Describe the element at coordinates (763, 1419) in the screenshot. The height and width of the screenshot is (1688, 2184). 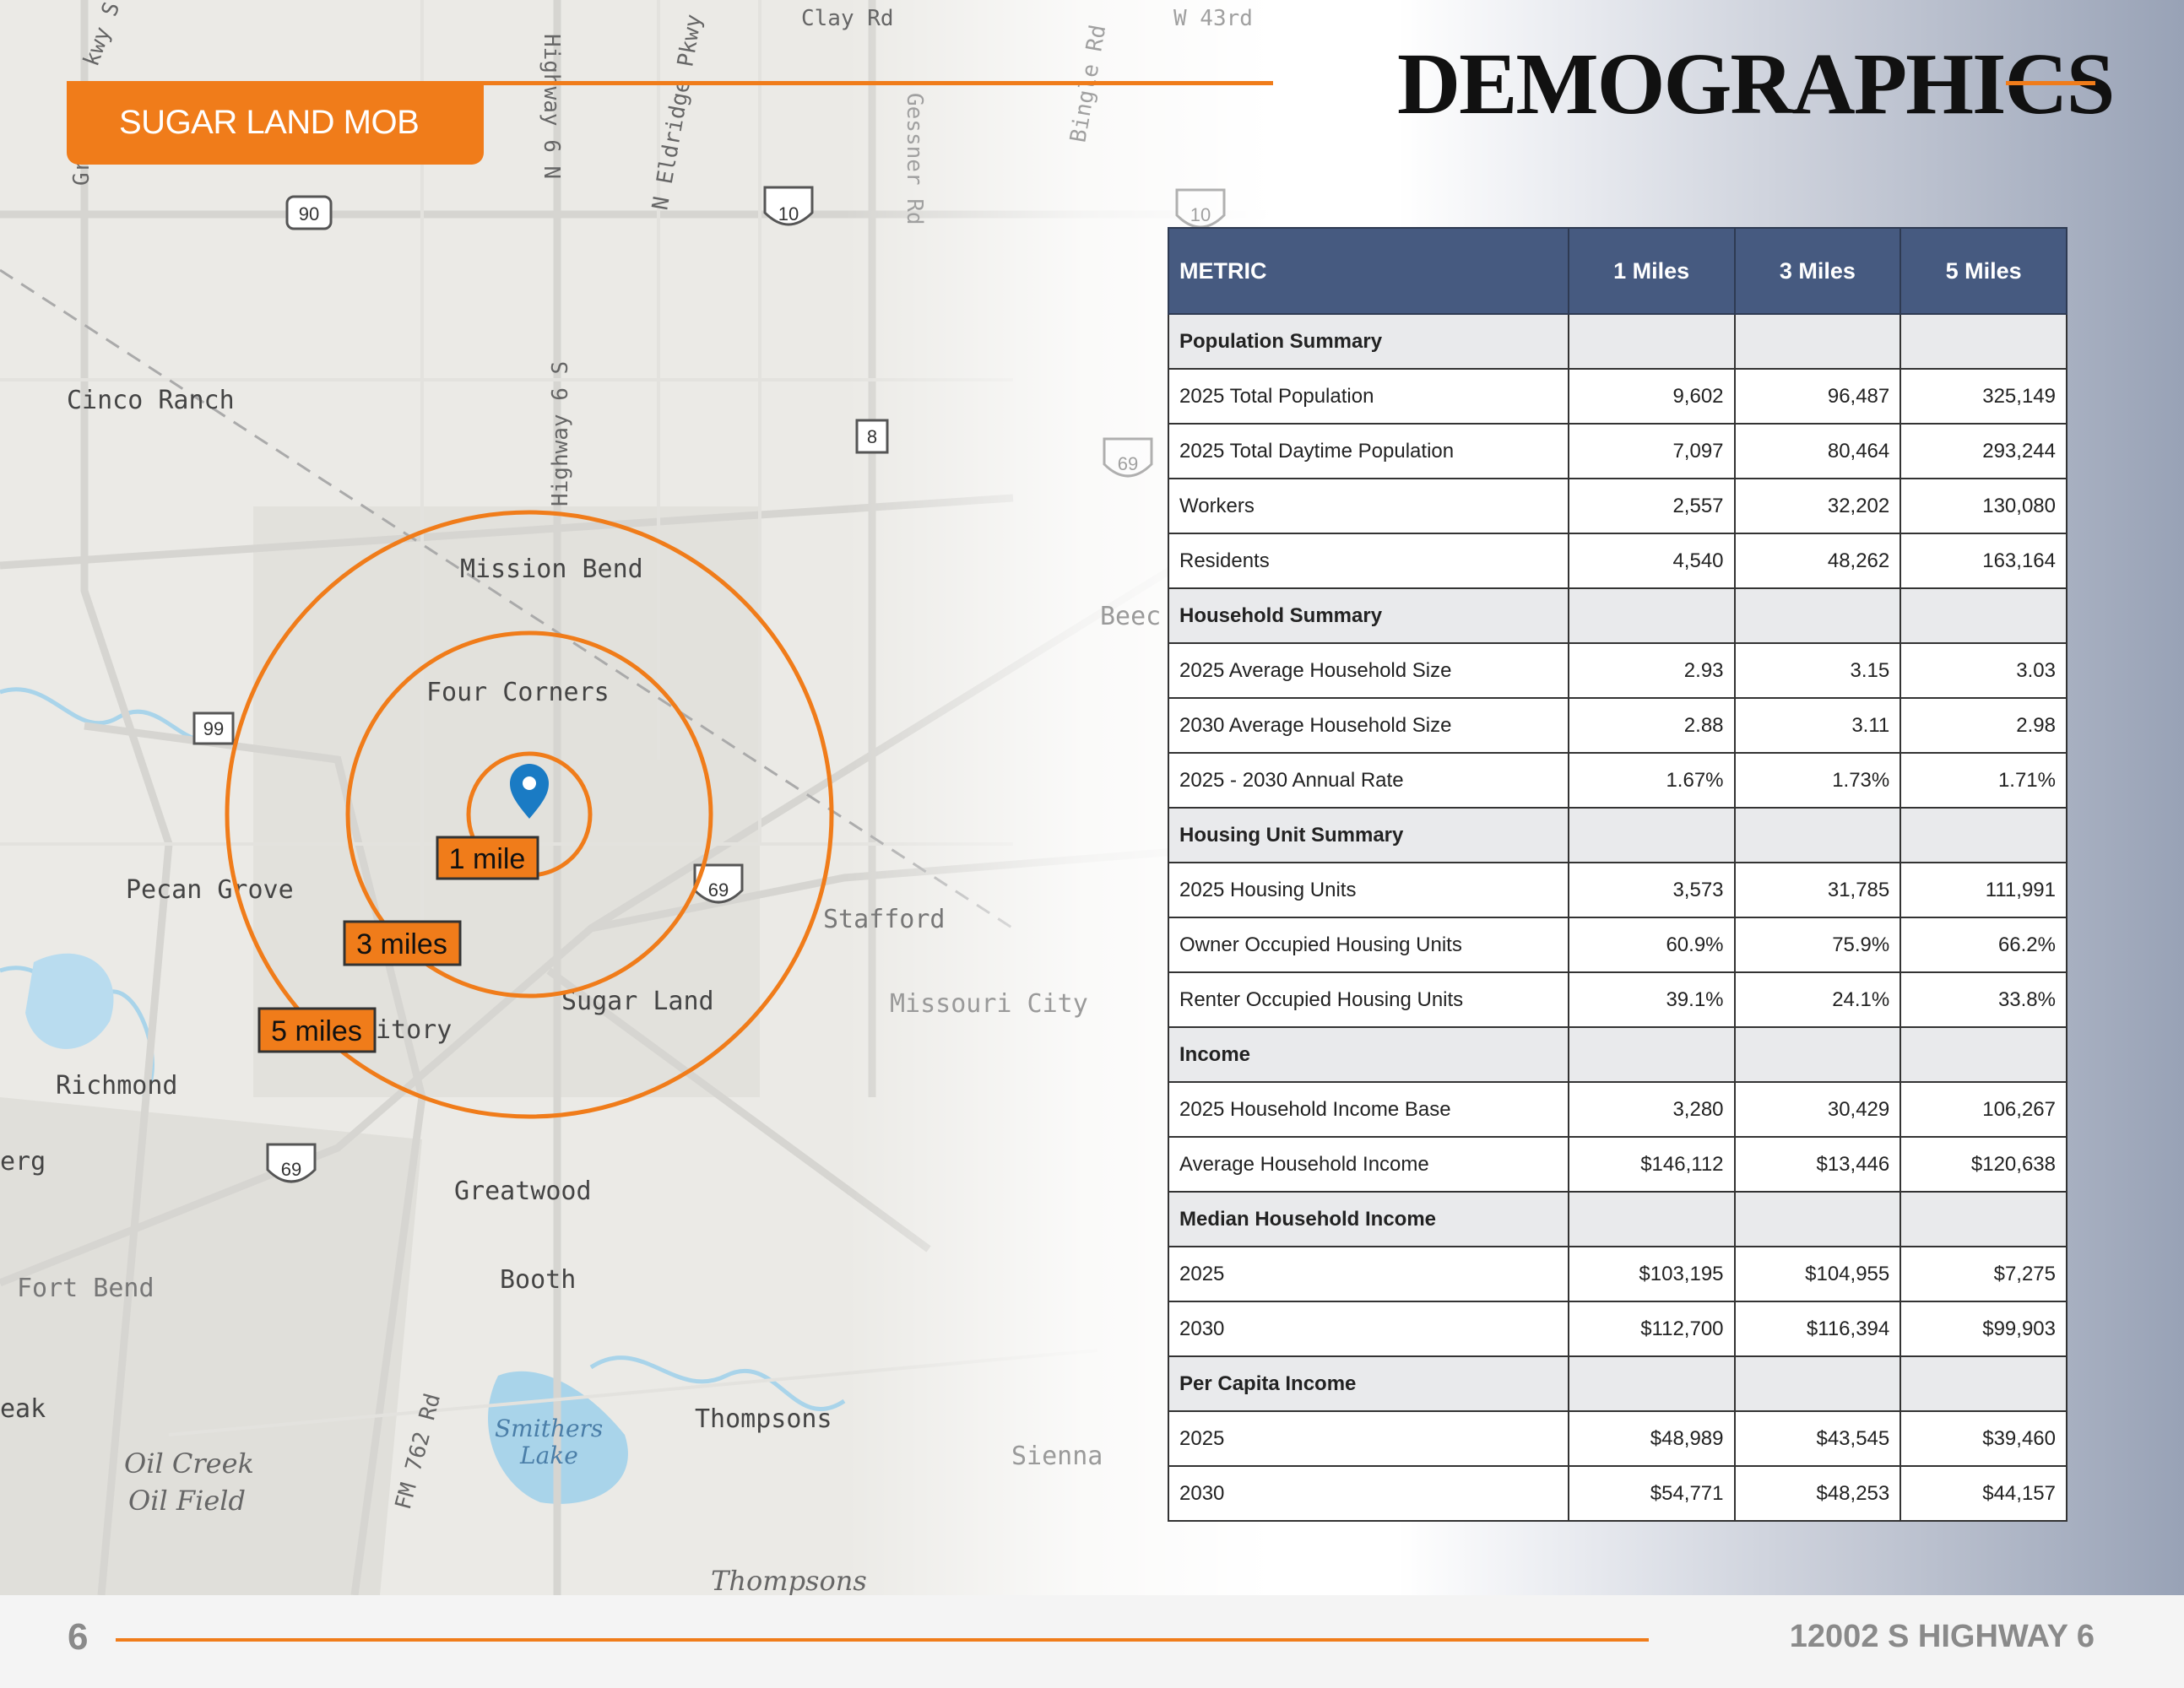
I see `place-label: Thompsons` at that location.